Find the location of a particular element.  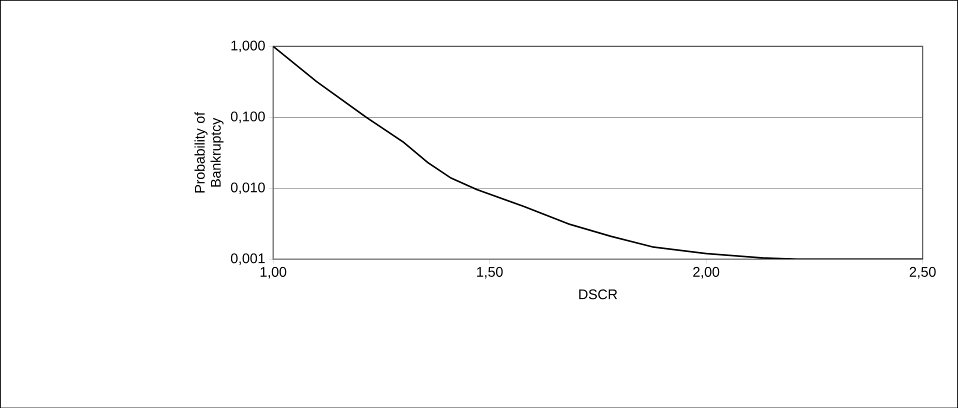

y-tick-label: 0,001 is located at coordinates (247, 259).